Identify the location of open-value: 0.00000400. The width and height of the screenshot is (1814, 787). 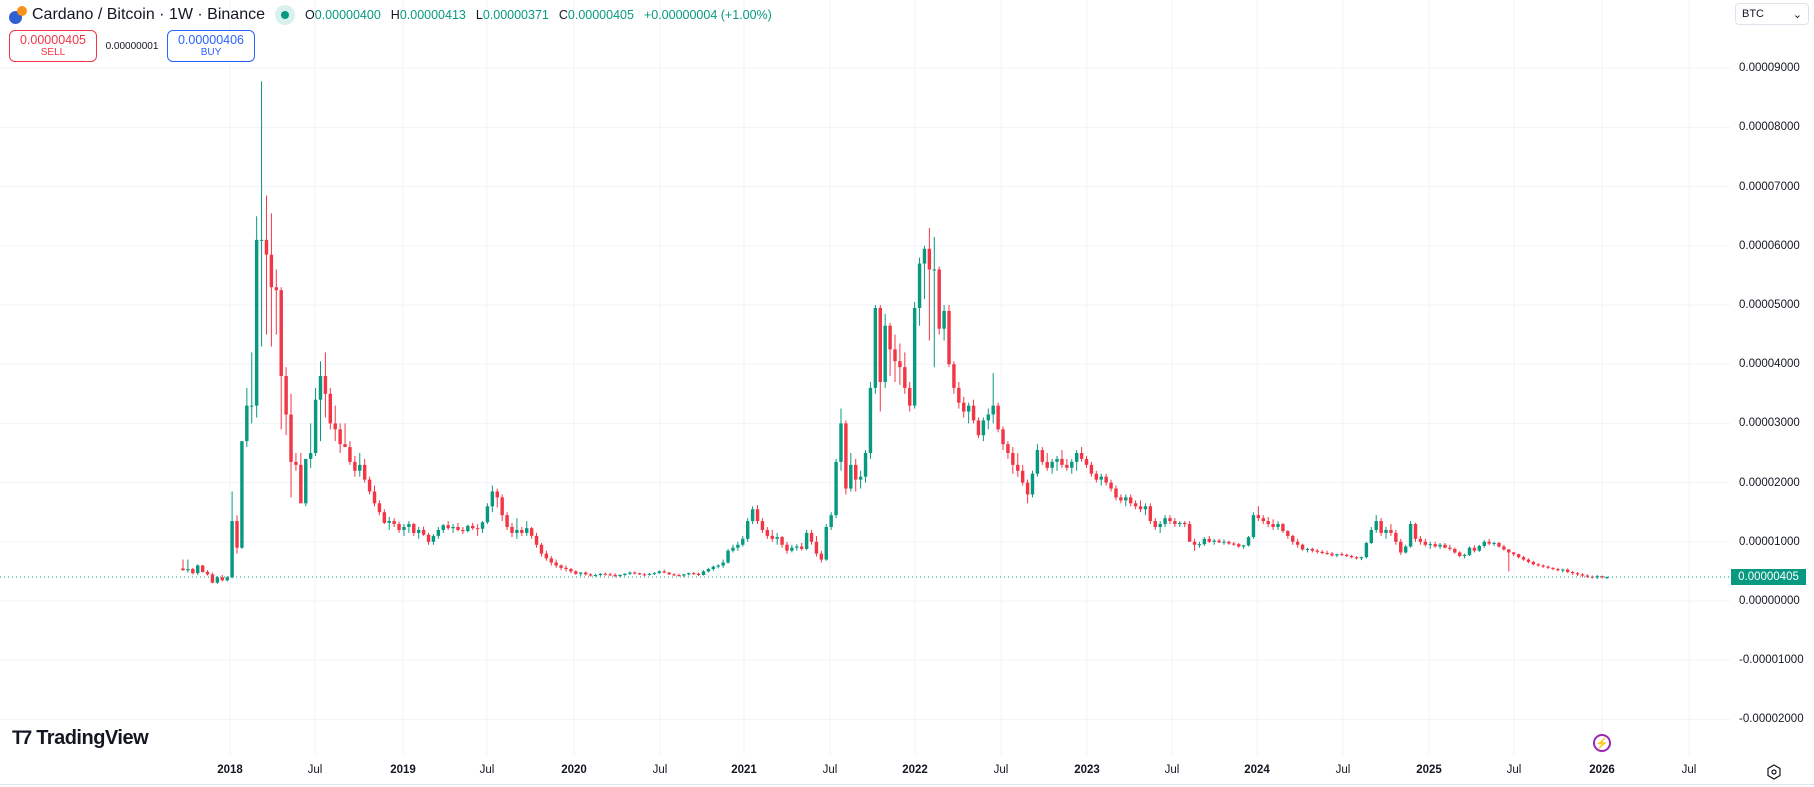
(347, 15).